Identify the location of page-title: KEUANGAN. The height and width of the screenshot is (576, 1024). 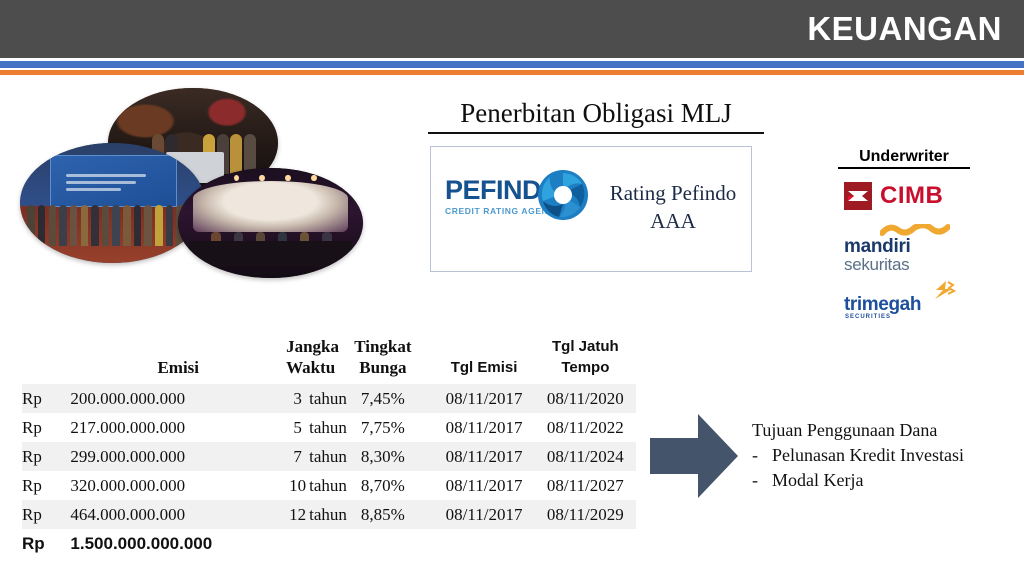
(904, 28).